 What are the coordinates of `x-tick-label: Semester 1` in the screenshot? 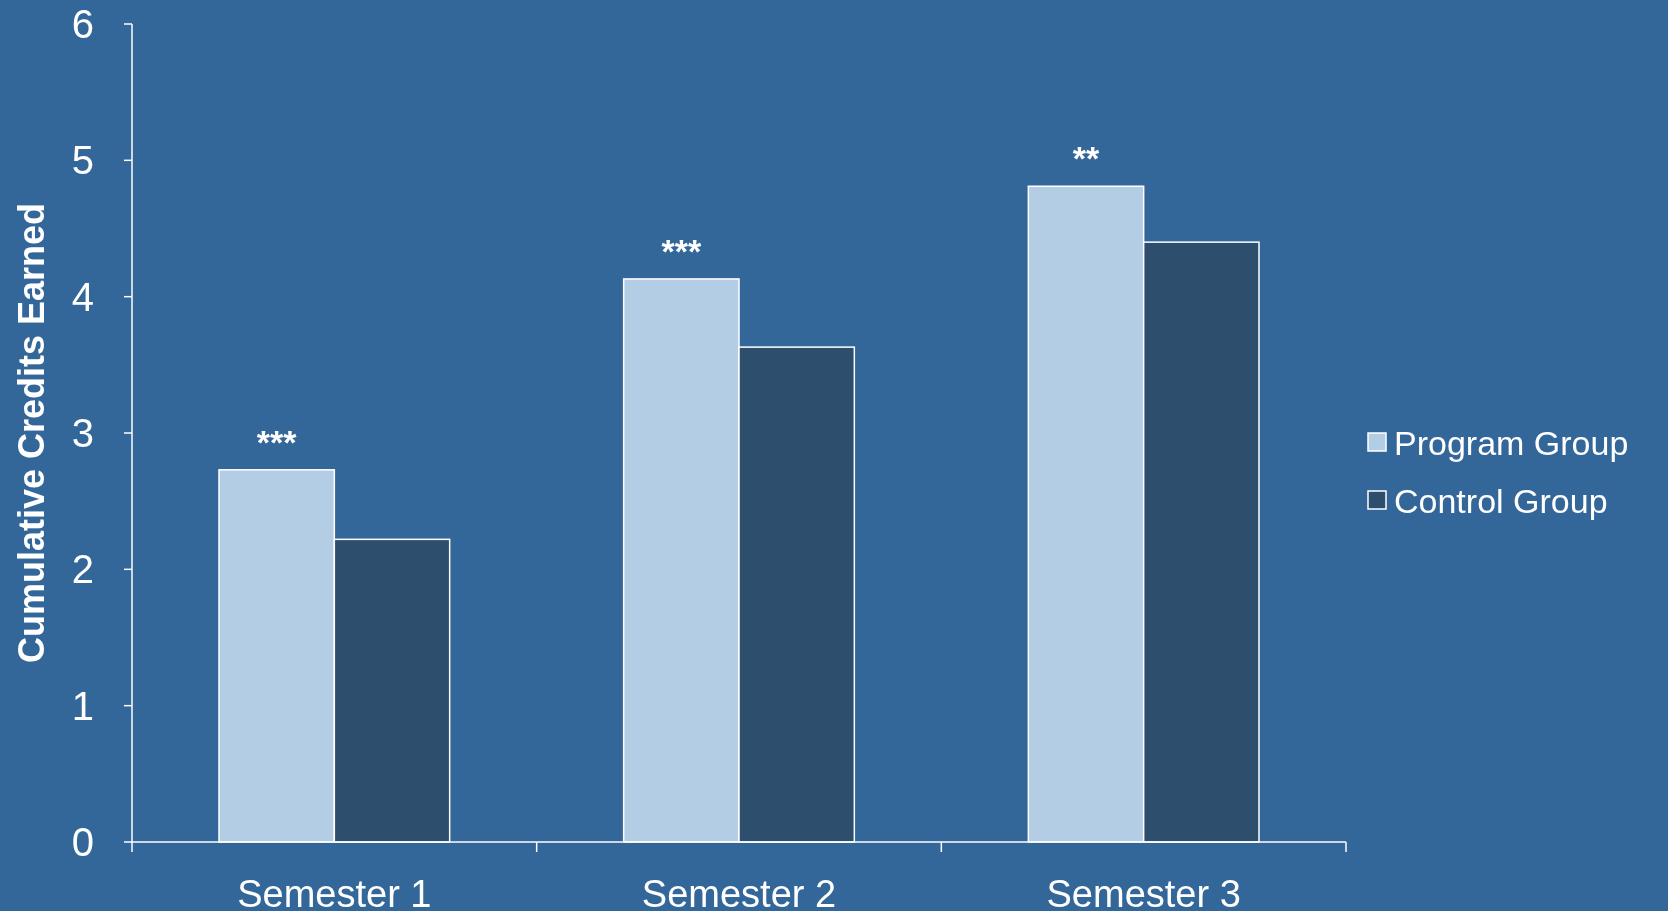 It's located at (334, 892).